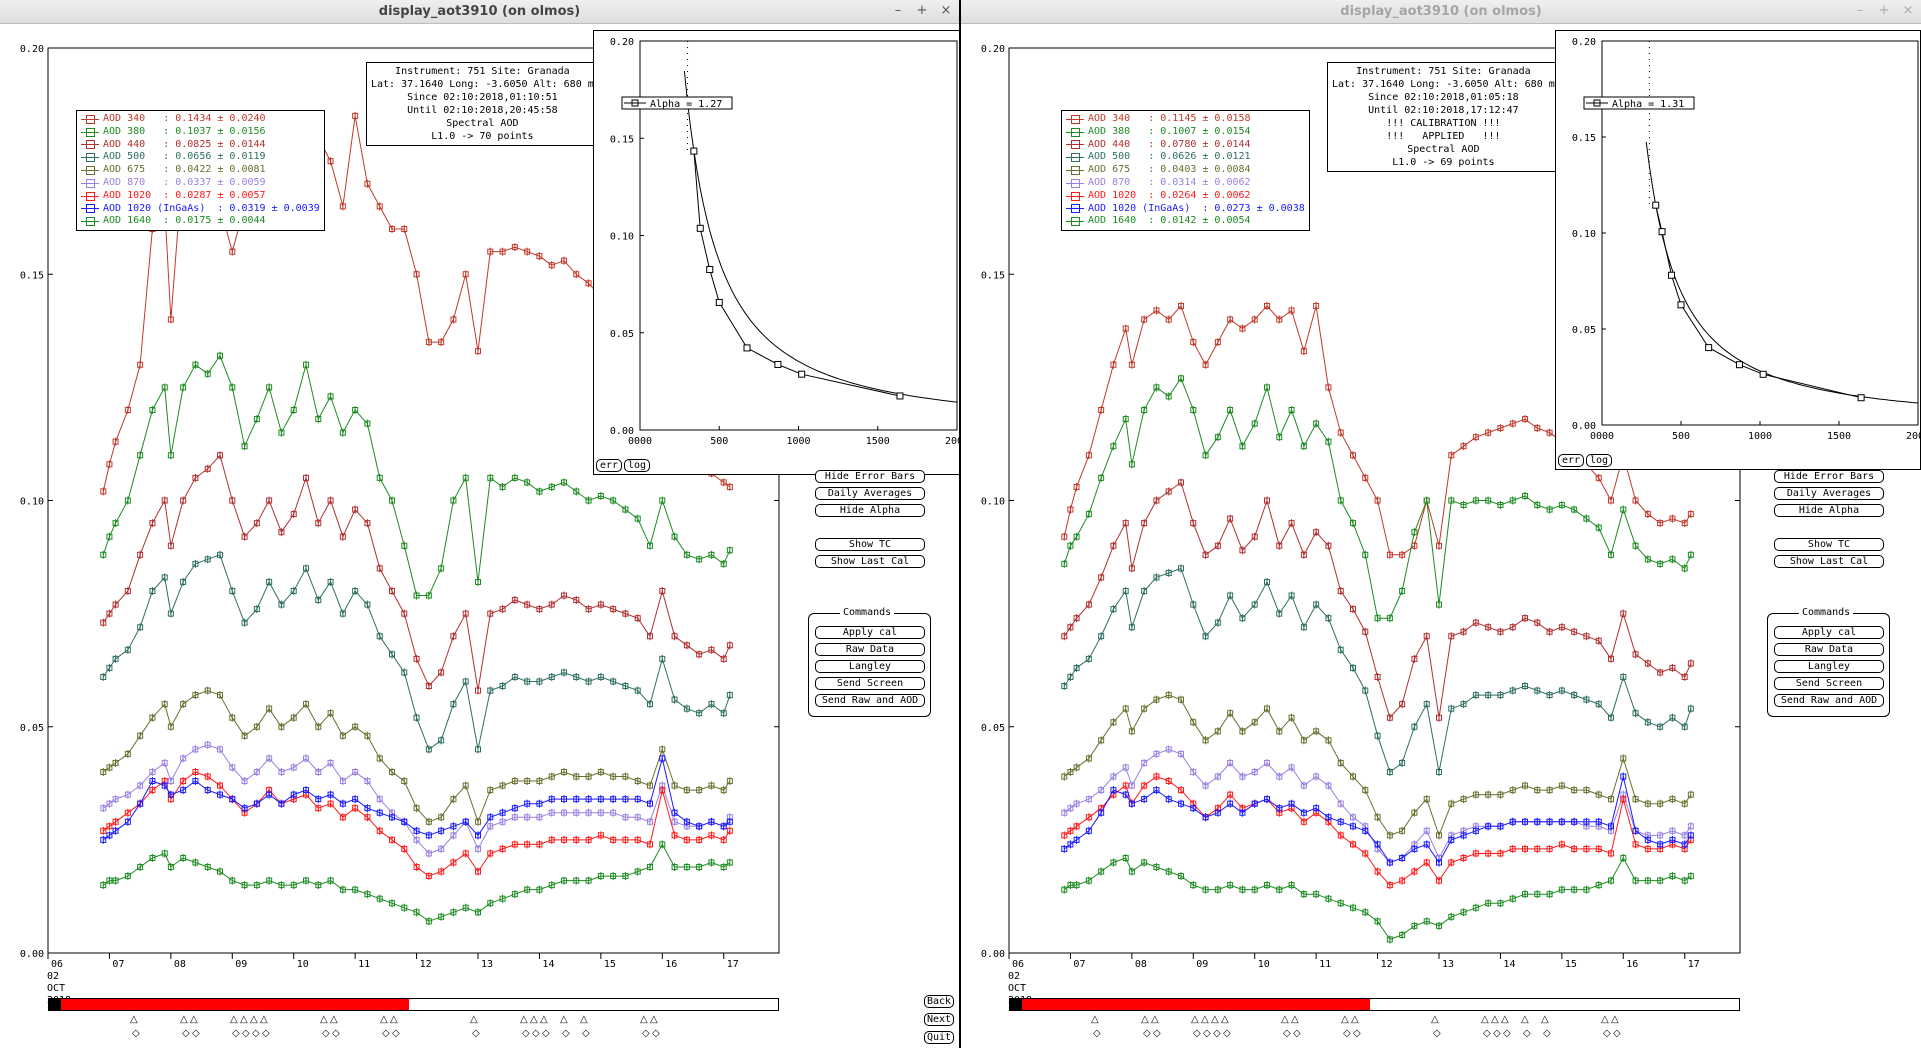 This screenshot has height=1048, width=1921. What do you see at coordinates (993, 275) in the screenshot?
I see `y-tick-label: 0.15` at bounding box center [993, 275].